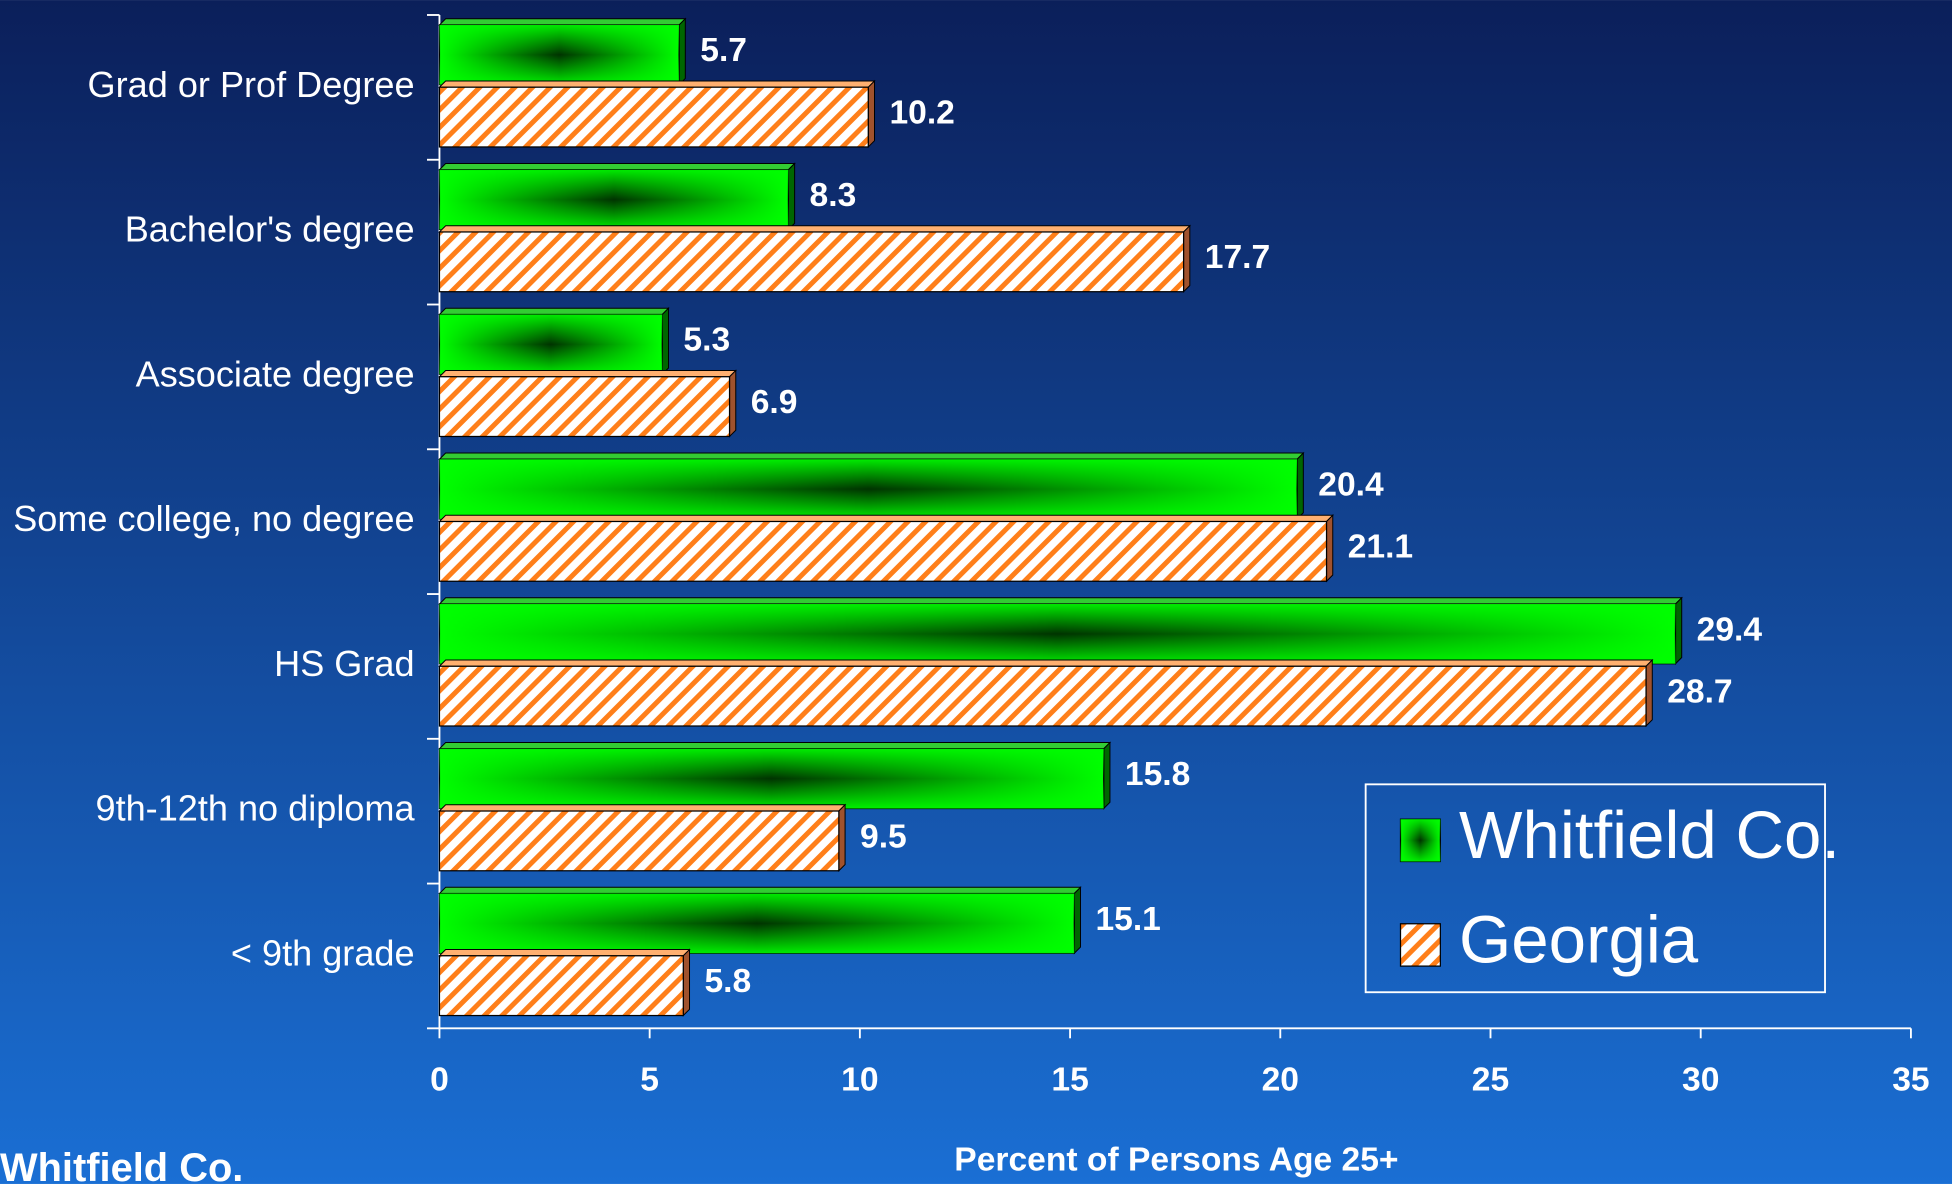 This screenshot has height=1184, width=1952. What do you see at coordinates (275, 373) in the screenshot?
I see `category-label: Associate degree` at bounding box center [275, 373].